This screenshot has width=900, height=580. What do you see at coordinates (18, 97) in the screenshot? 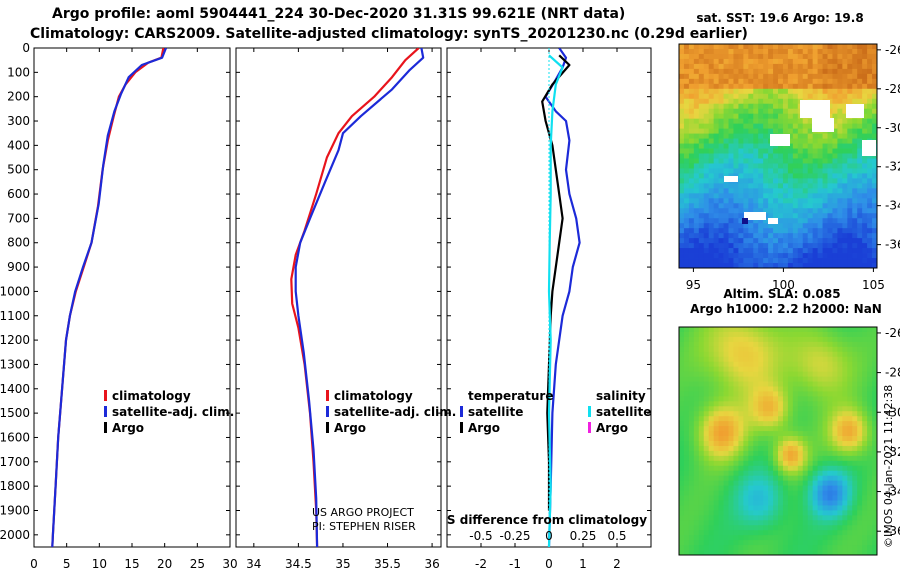
I see `y-tick-label: 200` at bounding box center [18, 97].